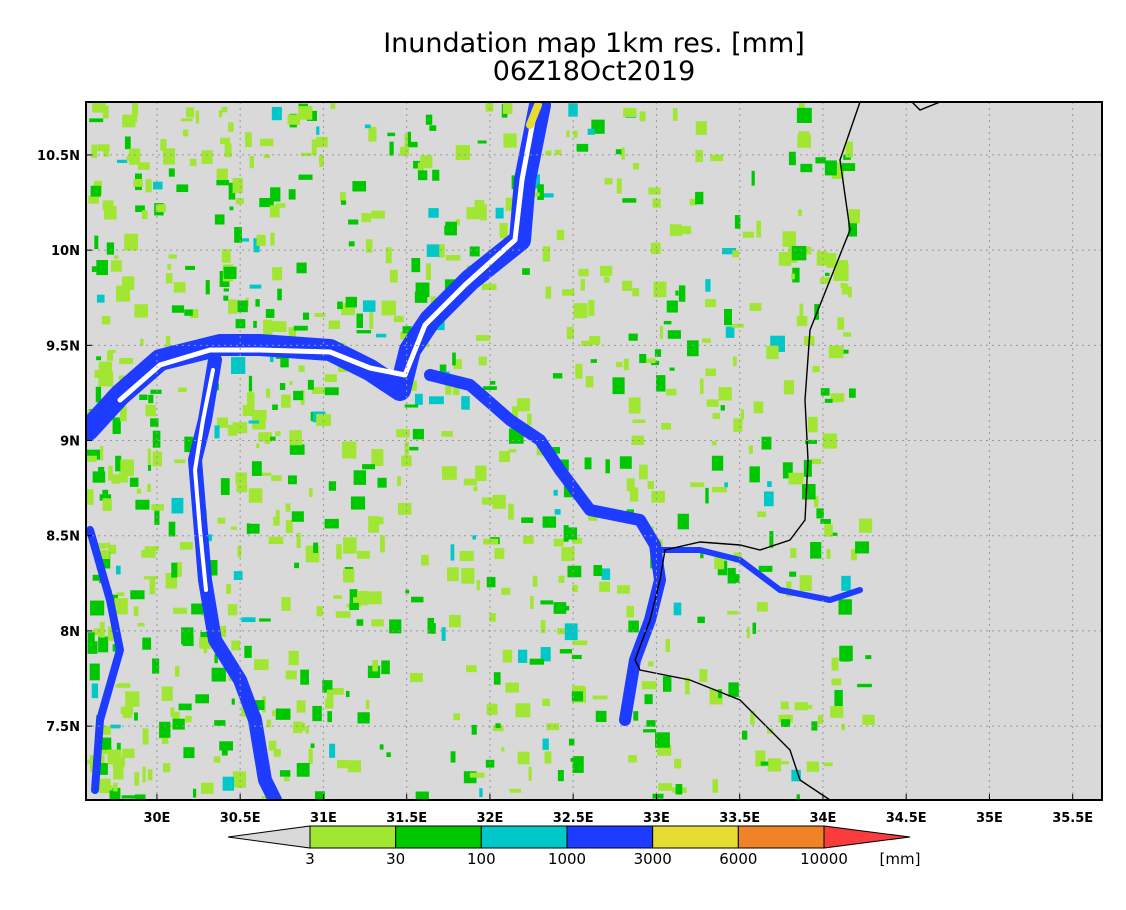 The width and height of the screenshot is (1126, 910). I want to click on colorbar-segment, so click(353, 837).